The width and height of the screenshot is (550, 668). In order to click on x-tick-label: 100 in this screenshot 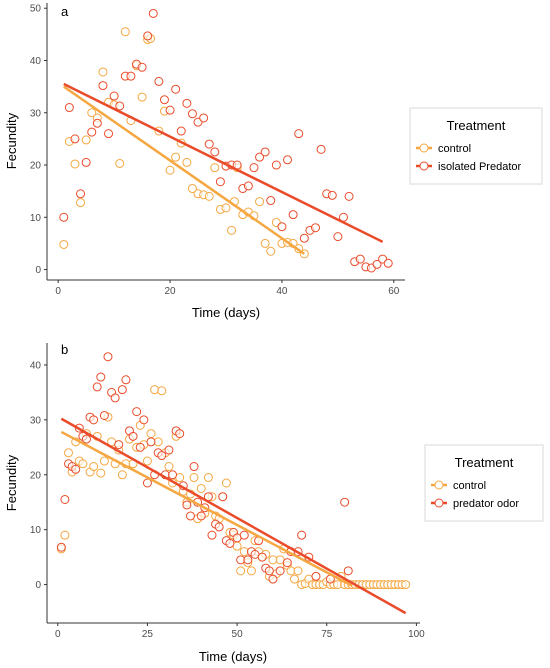, I will do `click(416, 634)`.